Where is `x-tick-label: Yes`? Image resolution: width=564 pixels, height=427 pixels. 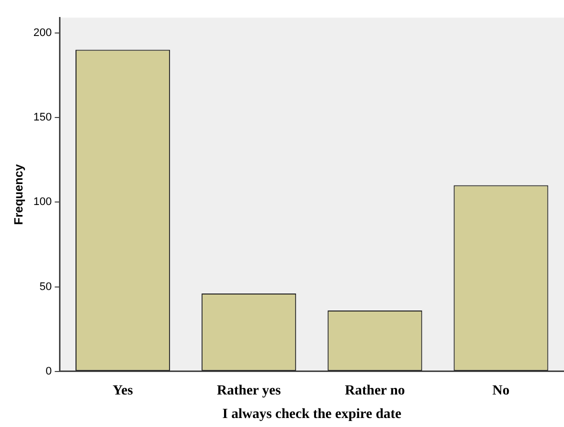 x-tick-label: Yes is located at coordinates (123, 390).